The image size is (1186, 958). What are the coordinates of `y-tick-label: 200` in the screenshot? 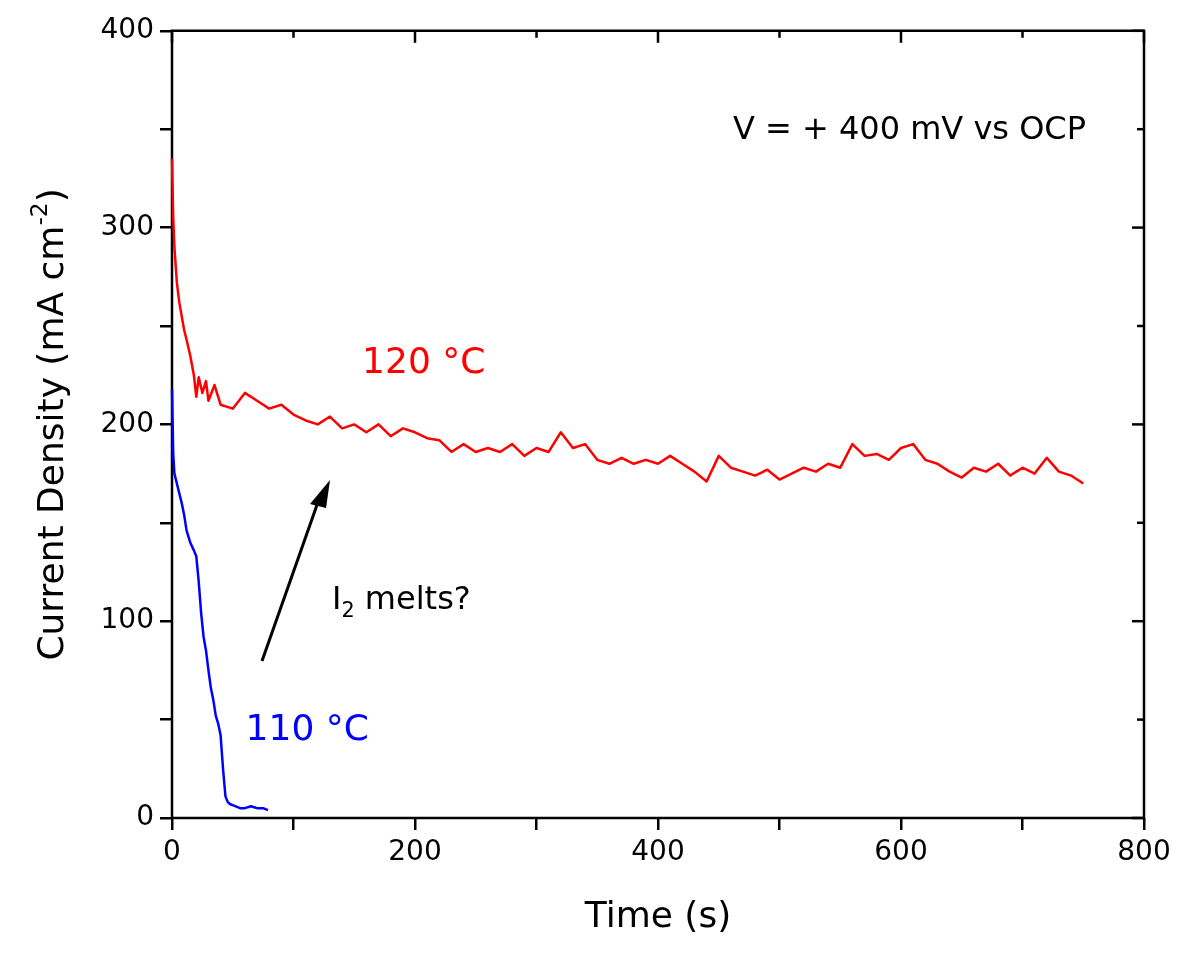 It's located at (127, 422).